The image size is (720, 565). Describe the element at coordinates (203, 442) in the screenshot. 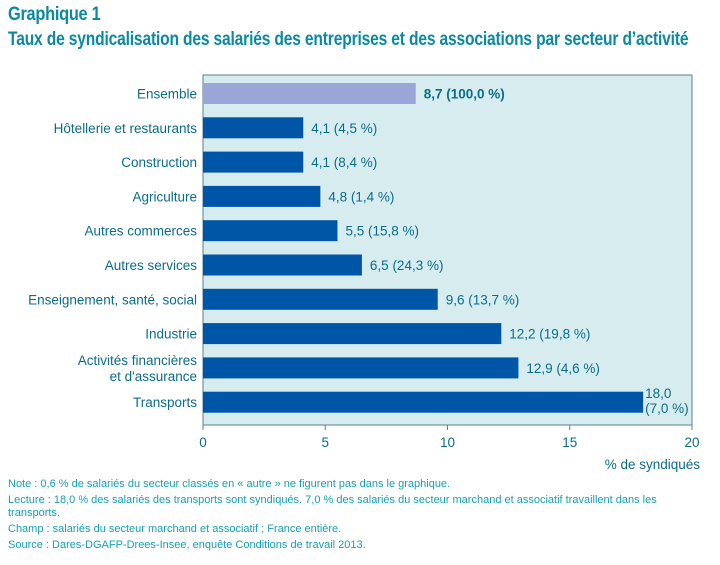

I see `x-tick-label: 0` at that location.